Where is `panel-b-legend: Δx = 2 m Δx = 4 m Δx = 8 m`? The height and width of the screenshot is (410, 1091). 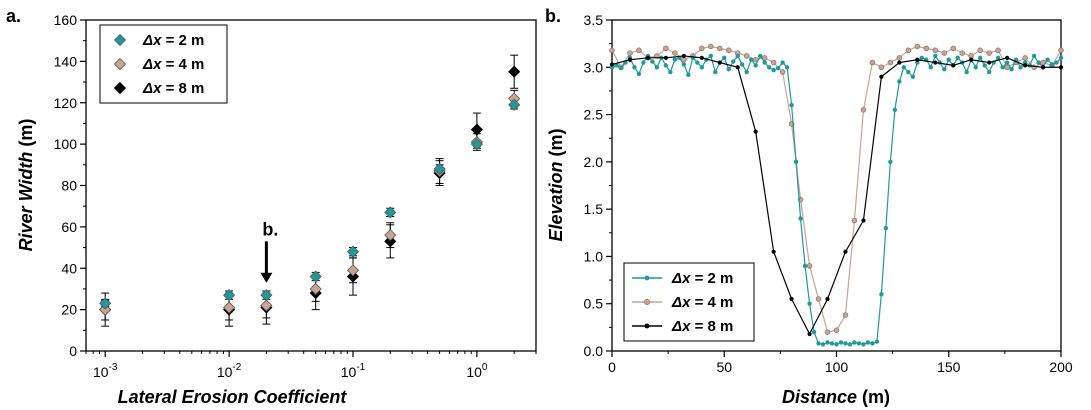
panel-b-legend: Δx = 2 m Δx = 4 m Δx = 8 m is located at coordinates (689, 302).